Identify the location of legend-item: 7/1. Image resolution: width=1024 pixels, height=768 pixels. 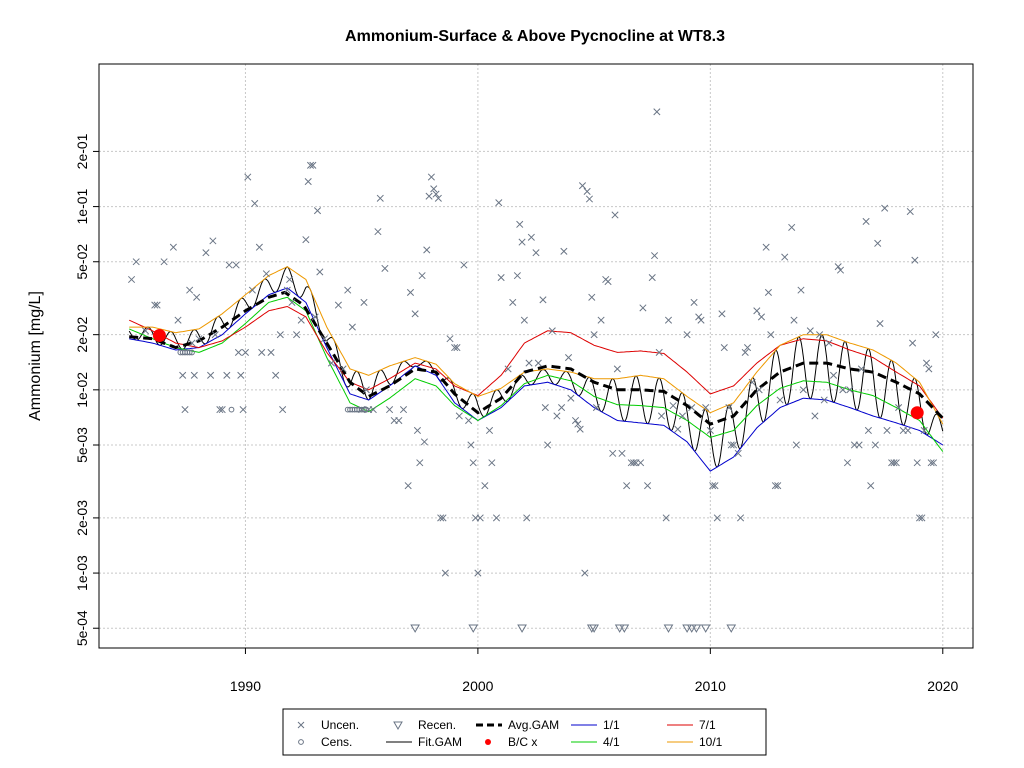
(691, 725).